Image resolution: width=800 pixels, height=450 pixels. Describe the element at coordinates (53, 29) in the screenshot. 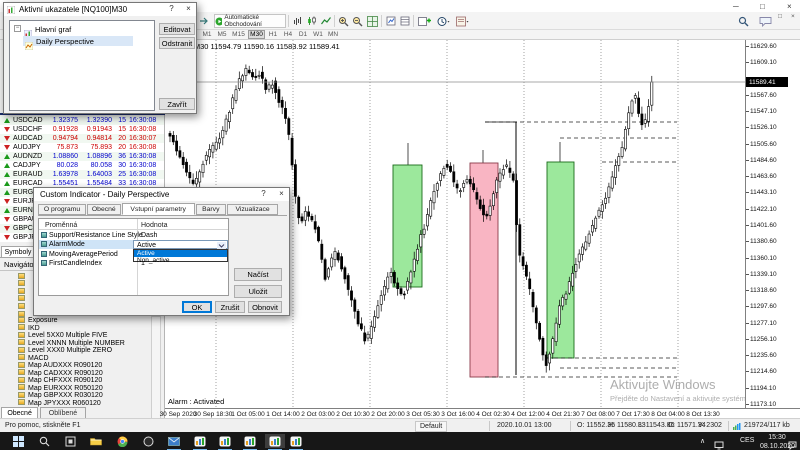

I see `tree-root-label: Hlavní graf` at that location.